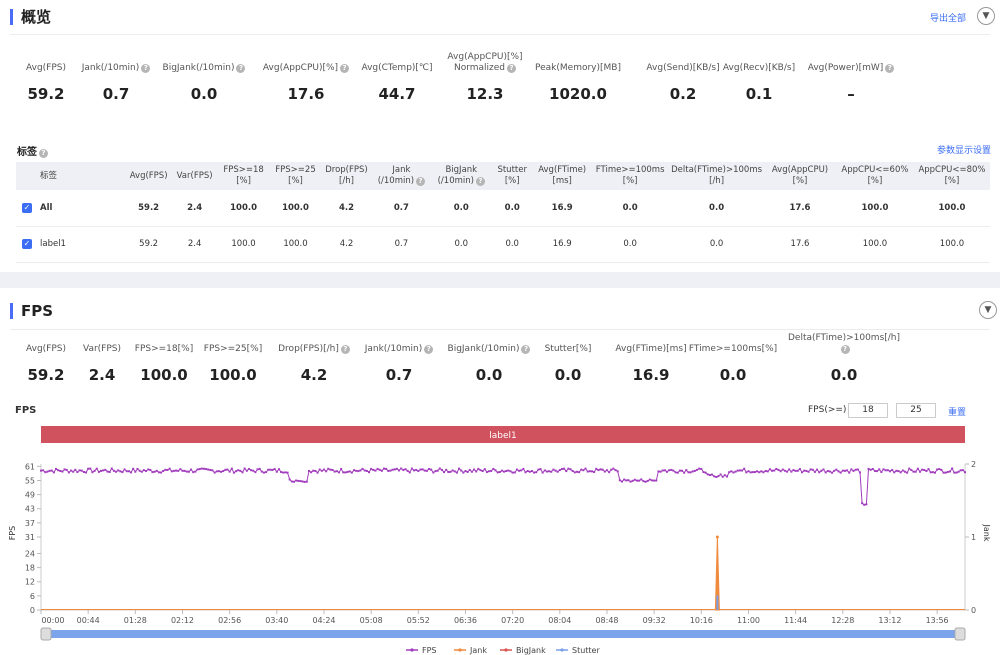 The width and height of the screenshot is (1000, 655). What do you see at coordinates (874, 176) in the screenshot?
I see `column-header: AppCPU<=60% [%]` at bounding box center [874, 176].